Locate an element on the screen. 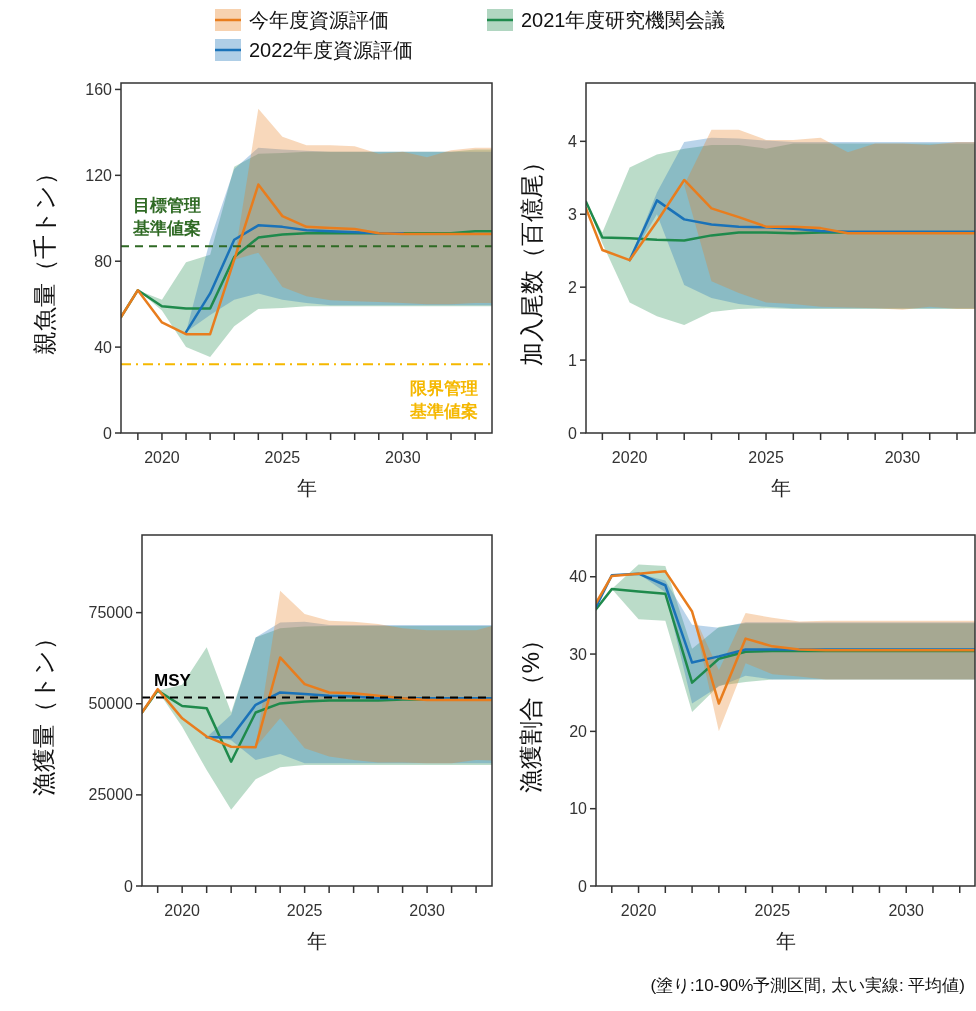  y-axis-title: 漁獲割合（%） is located at coordinates (530, 710).